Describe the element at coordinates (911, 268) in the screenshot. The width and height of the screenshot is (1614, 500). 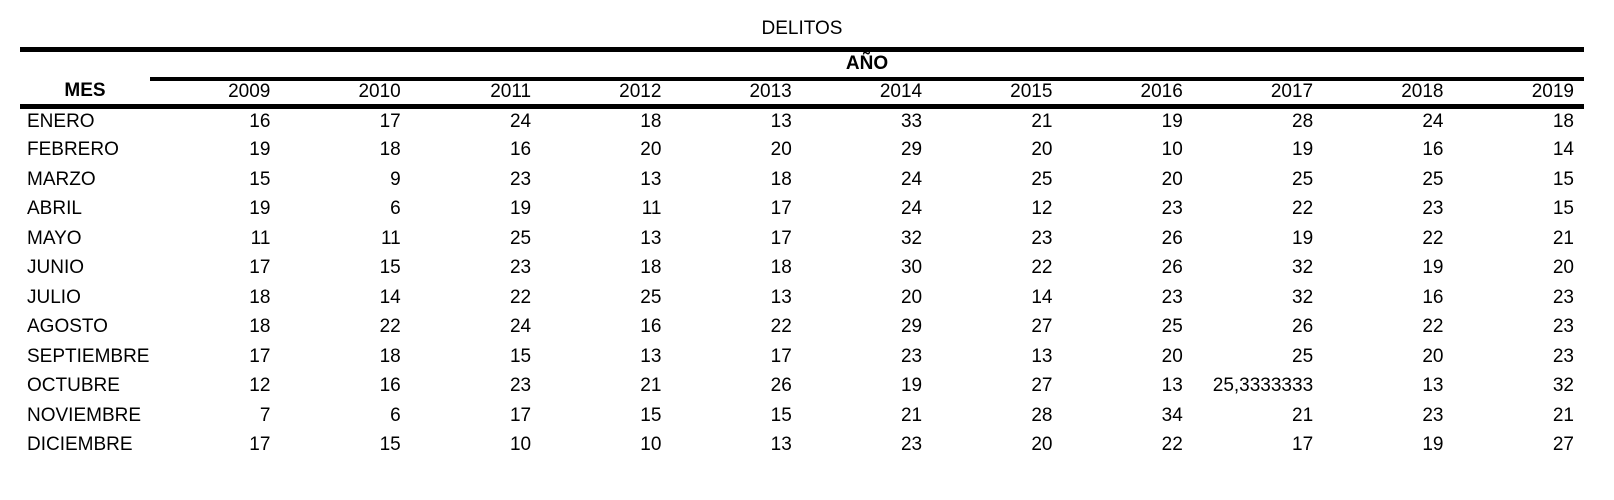
I see `value-cell: 30` at that location.